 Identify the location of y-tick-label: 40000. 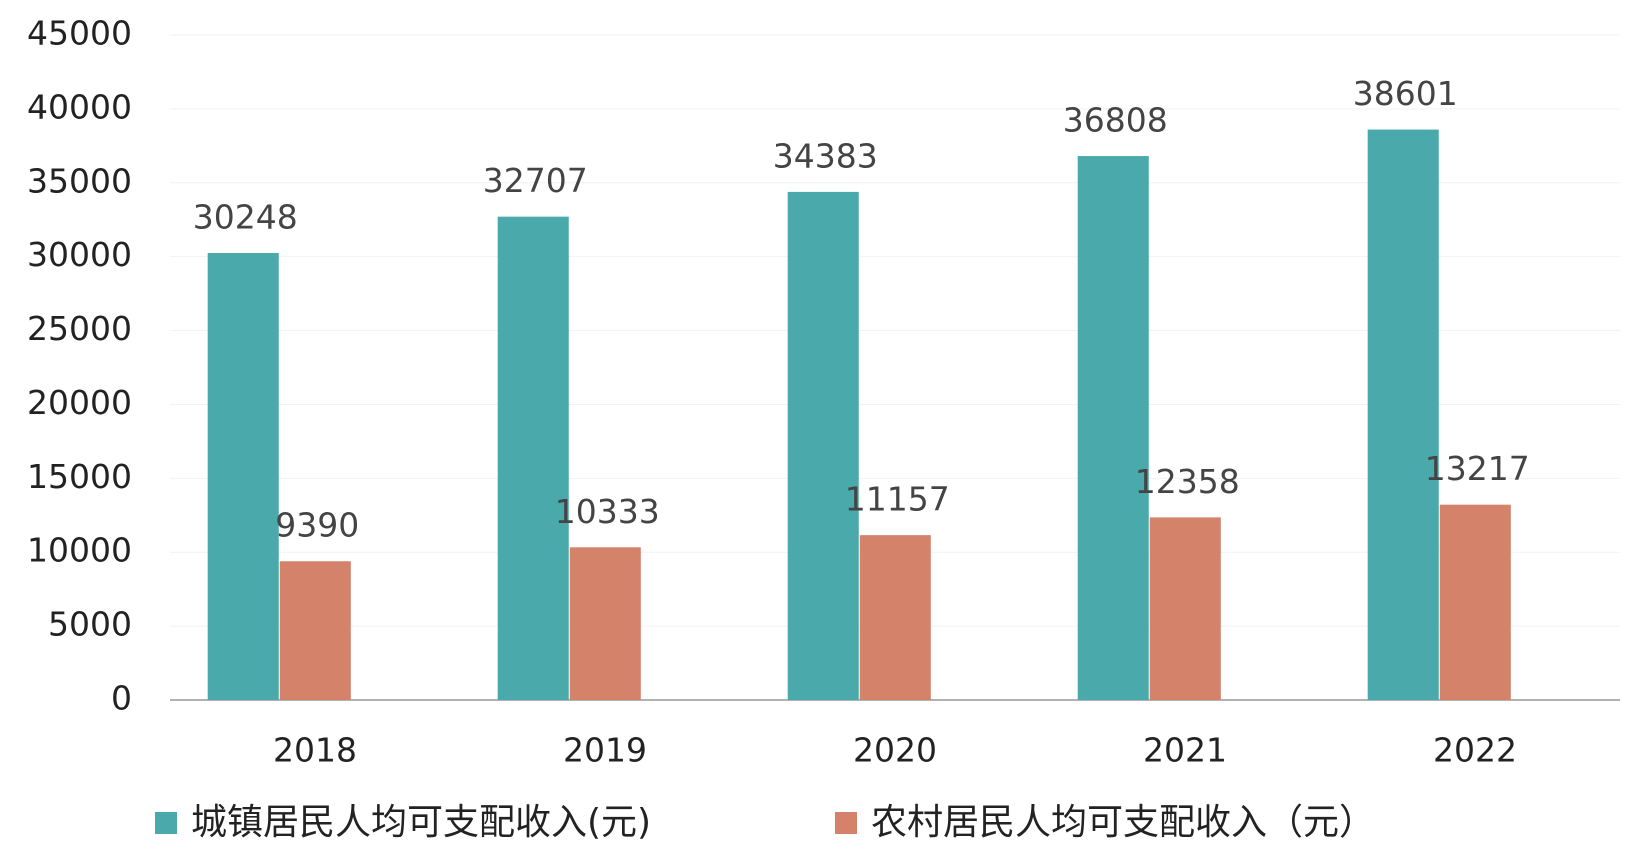
(79, 106).